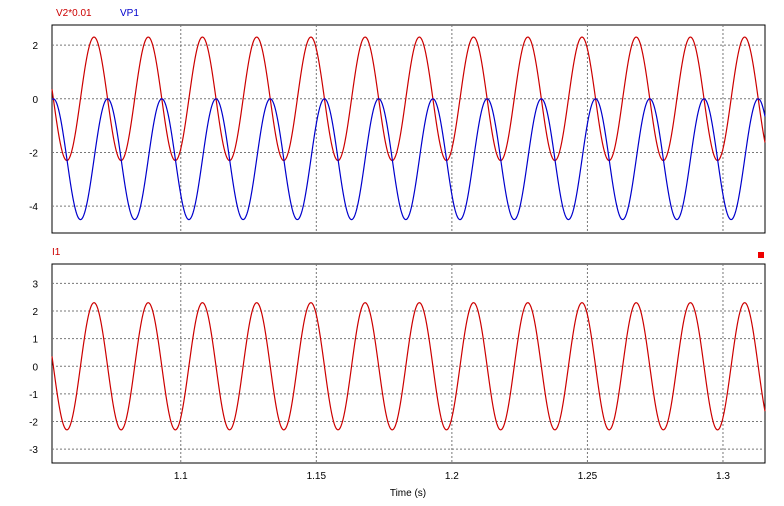 The height and width of the screenshot is (506, 784). Describe the element at coordinates (35, 340) in the screenshot. I see `y-tick-label: 1` at that location.